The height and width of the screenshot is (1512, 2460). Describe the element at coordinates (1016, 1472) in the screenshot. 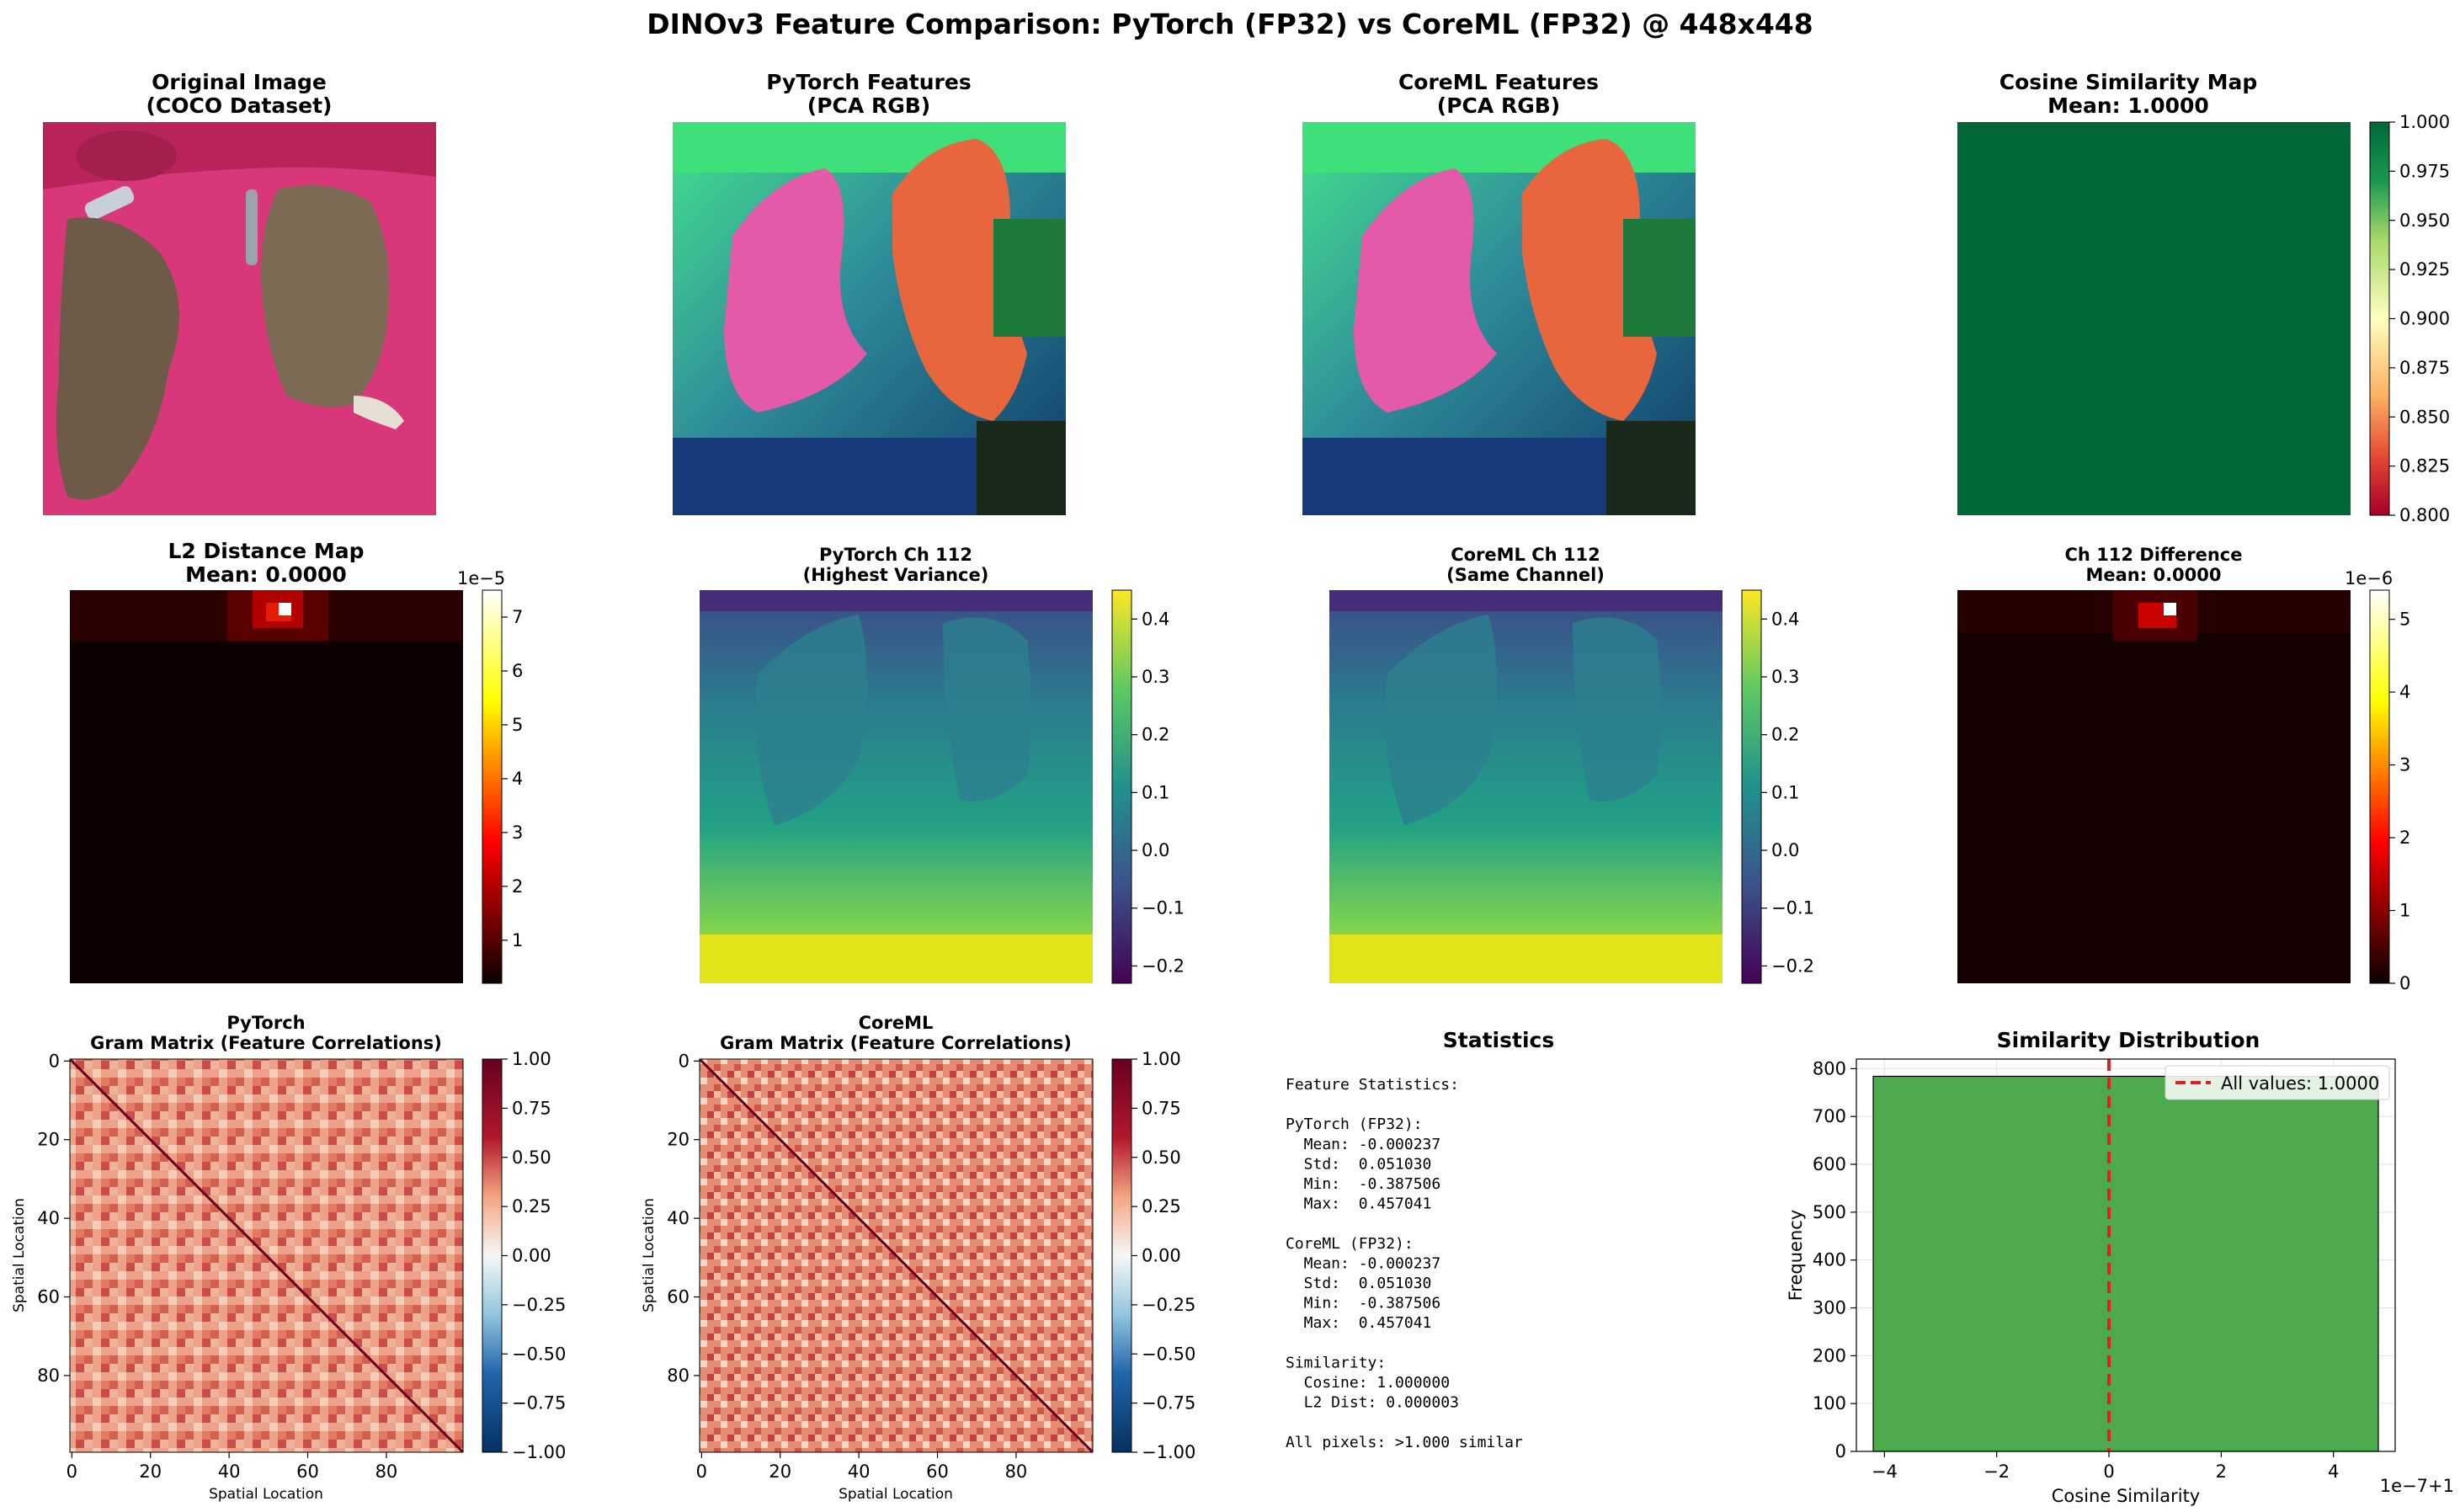

I see `x-tick-label: 80` at that location.